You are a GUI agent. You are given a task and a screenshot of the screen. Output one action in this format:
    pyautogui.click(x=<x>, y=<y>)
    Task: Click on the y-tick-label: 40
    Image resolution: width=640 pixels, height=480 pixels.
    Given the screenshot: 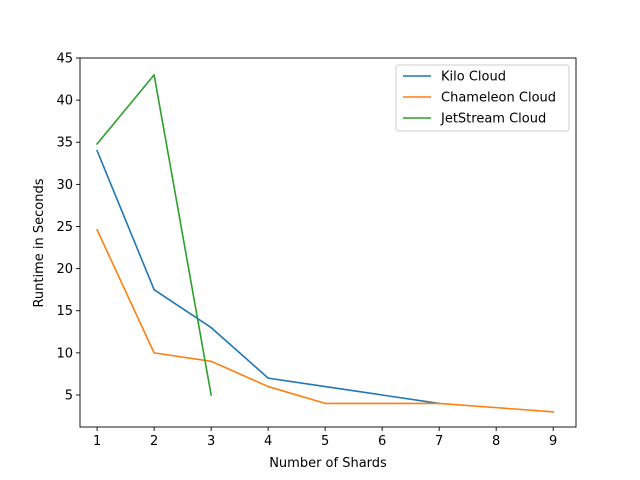 What is the action you would take?
    pyautogui.click(x=64, y=101)
    